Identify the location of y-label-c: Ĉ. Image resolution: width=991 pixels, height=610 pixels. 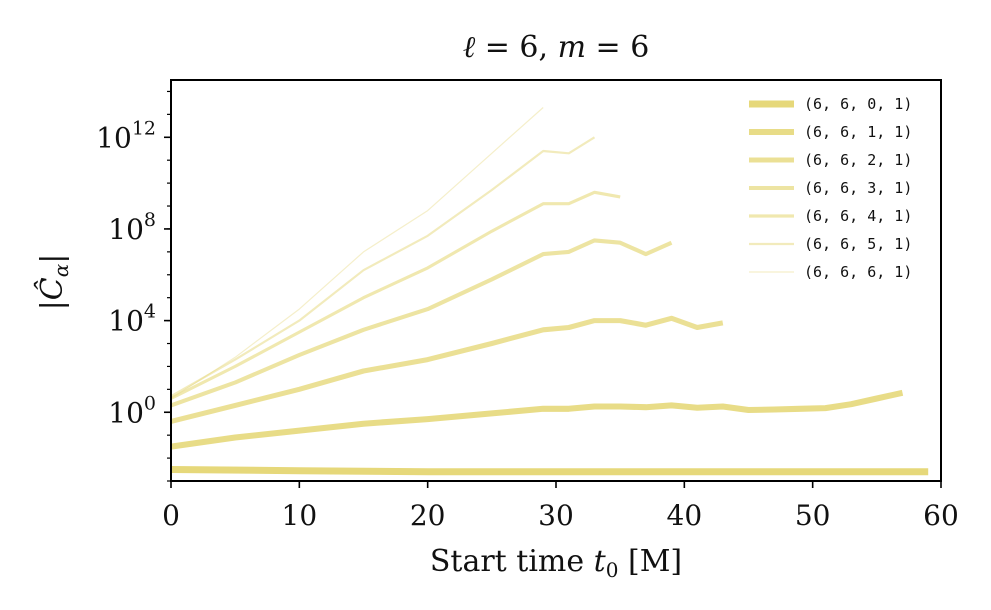
(52, 288).